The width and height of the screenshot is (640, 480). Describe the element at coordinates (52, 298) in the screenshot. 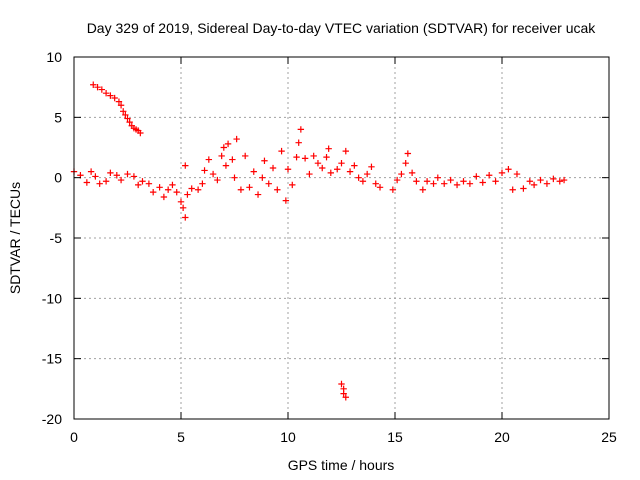

I see `y-tick-label: -10` at that location.